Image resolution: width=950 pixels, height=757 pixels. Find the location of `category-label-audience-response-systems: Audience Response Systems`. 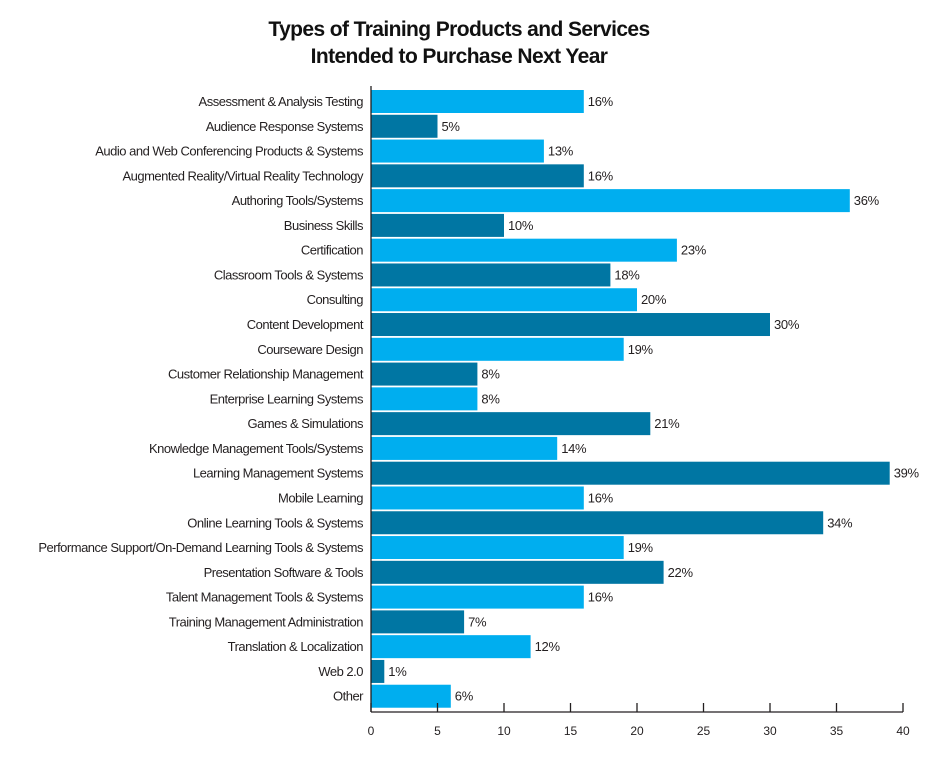

category-label-audience-response-systems: Audience Response Systems is located at coordinates (285, 126).